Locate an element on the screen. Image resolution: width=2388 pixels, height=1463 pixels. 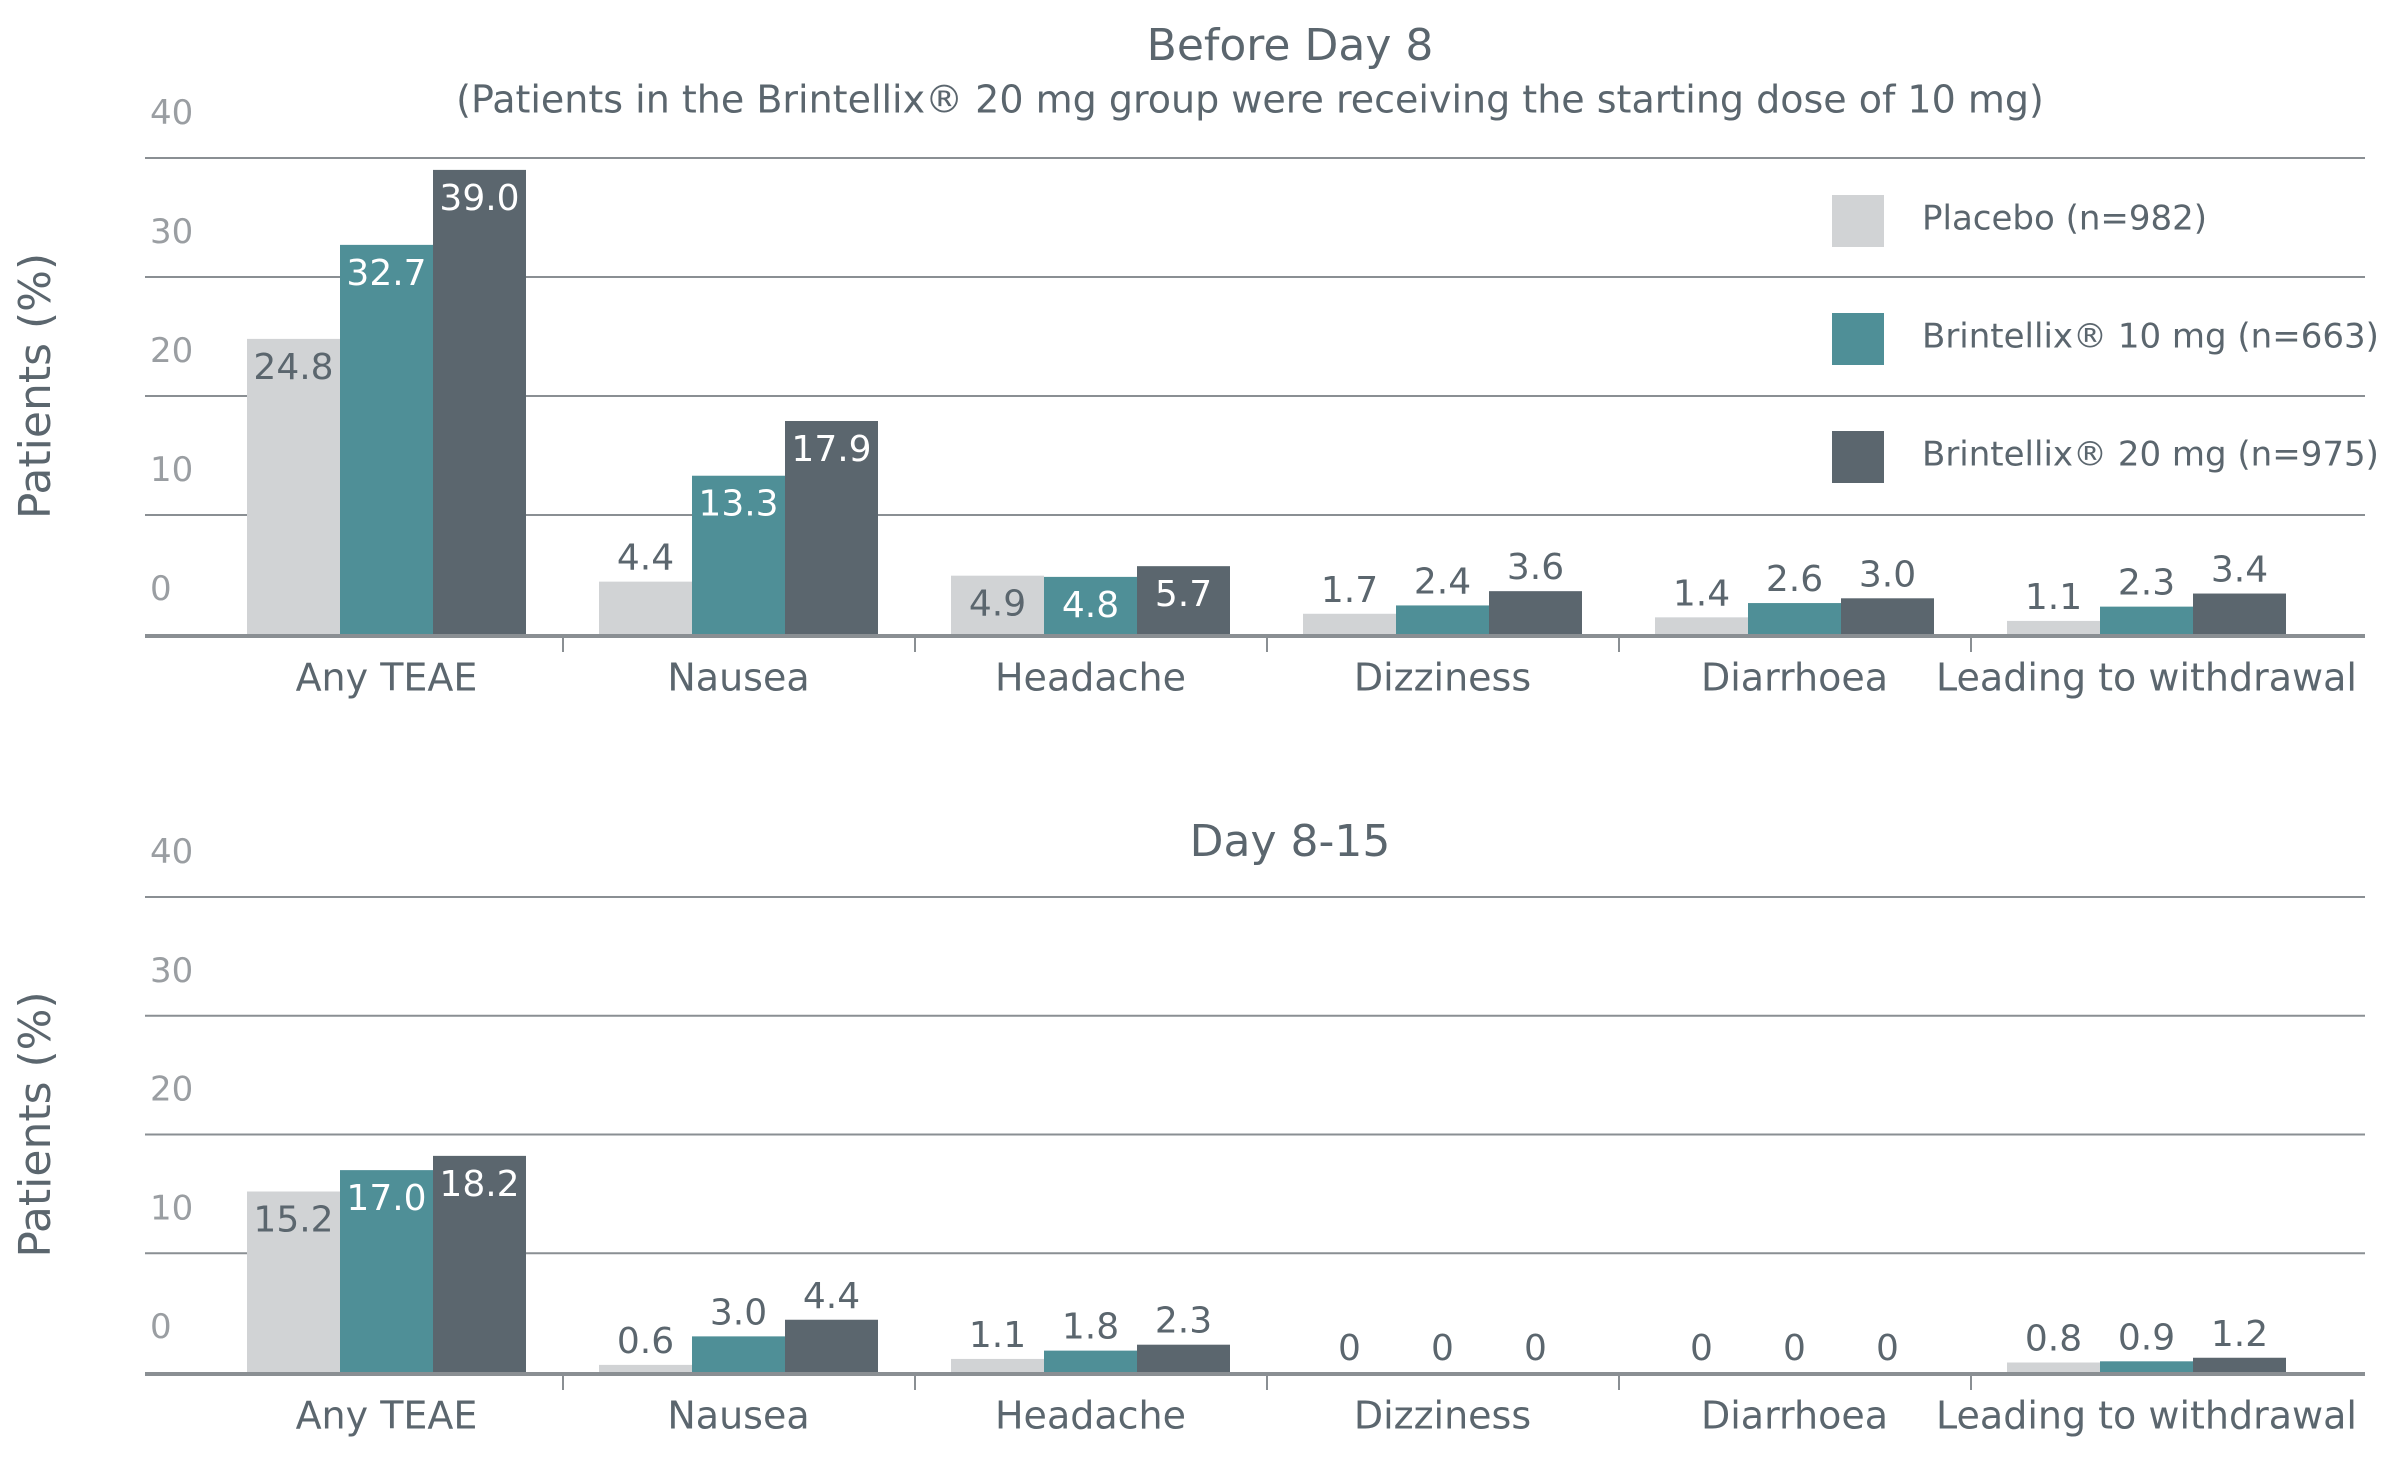
data-label-brintellix-20mg: 17.9 is located at coordinates (831, 449).